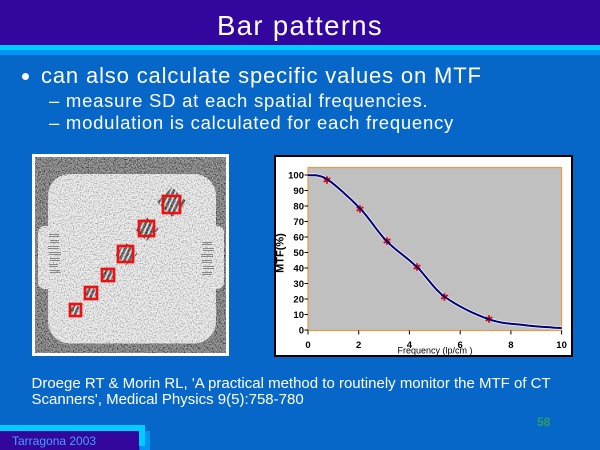 This screenshot has width=600, height=450. I want to click on svg-text: 4, so click(410, 345).